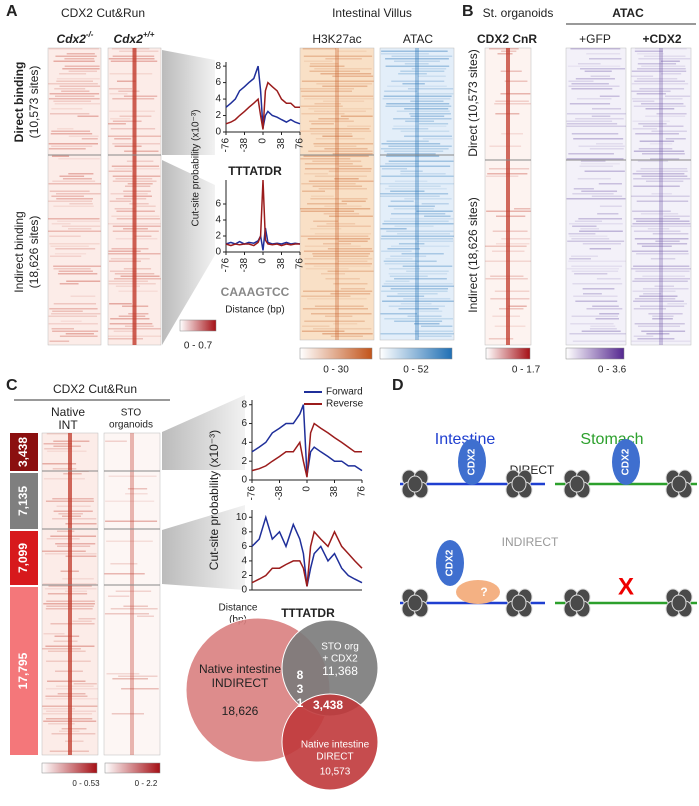  Describe the element at coordinates (95, 389) in the screenshot. I see `panel-title: CDX2 Cut&Run` at that location.